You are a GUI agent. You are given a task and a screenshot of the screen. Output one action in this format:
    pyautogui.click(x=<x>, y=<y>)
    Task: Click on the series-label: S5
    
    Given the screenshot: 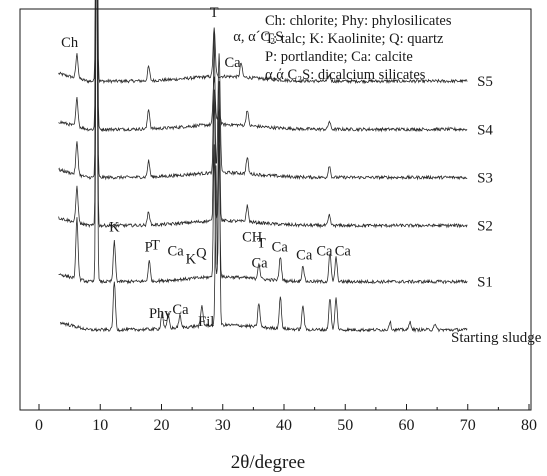 What is the action you would take?
    pyautogui.click(x=485, y=82)
    